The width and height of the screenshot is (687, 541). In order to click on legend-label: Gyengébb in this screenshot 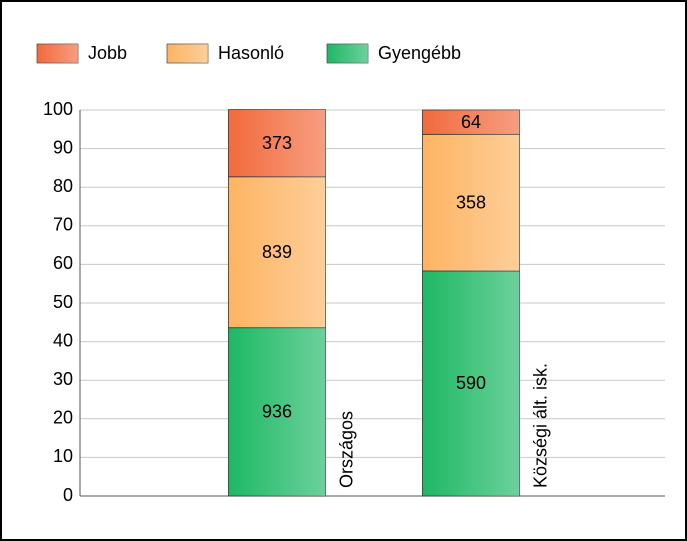, I will do `click(419, 53)`.